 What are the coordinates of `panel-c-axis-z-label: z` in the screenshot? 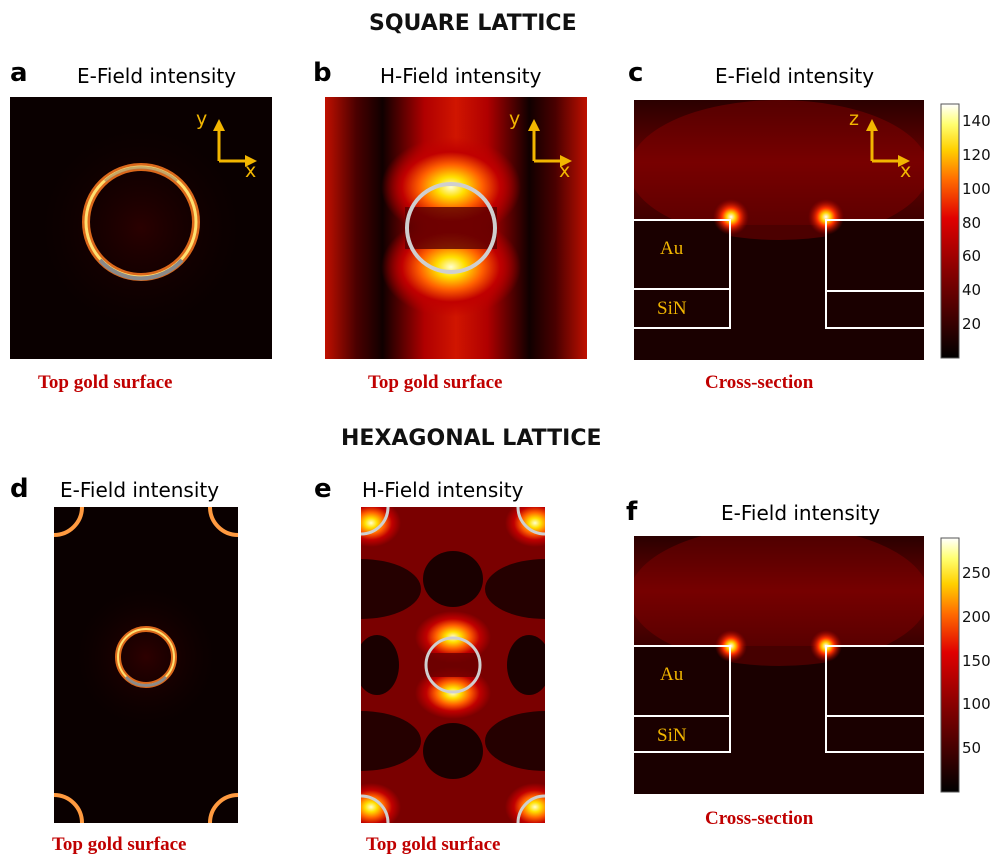 It's located at (854, 119).